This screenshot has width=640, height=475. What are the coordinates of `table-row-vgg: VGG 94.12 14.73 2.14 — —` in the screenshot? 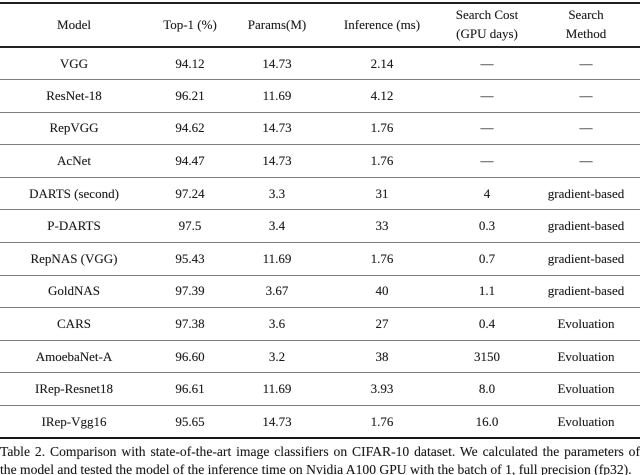 It's located at (320, 63).